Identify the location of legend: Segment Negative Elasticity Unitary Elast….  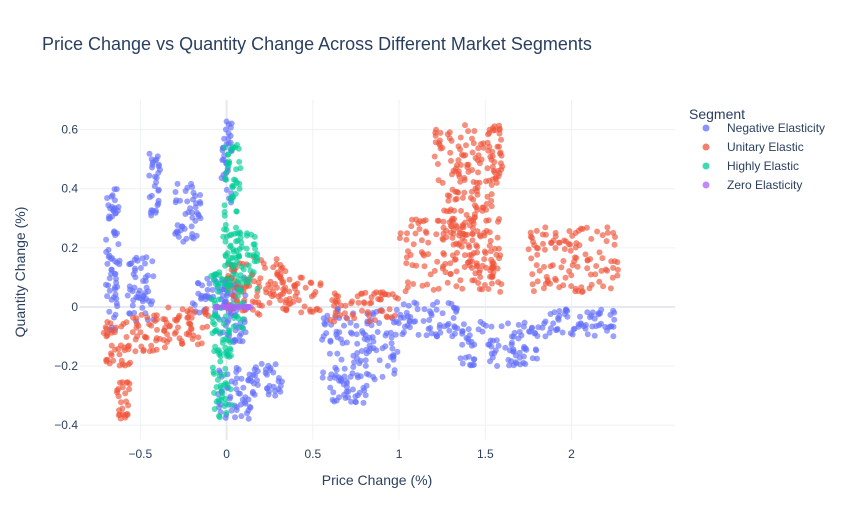
(757, 149).